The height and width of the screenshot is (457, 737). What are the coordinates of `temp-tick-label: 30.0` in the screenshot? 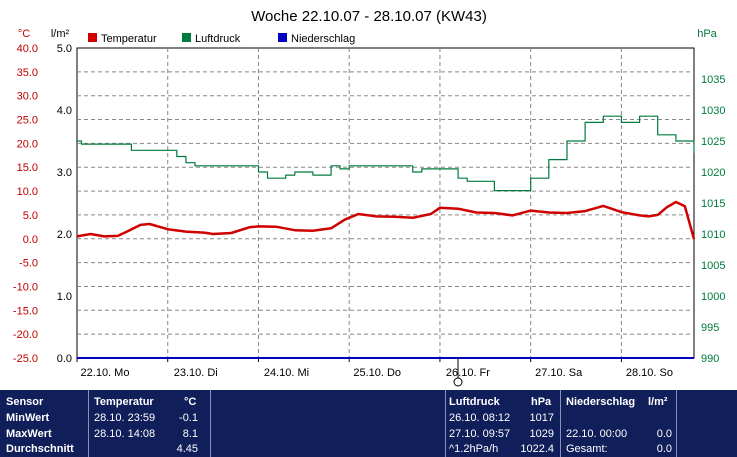 It's located at (27, 97).